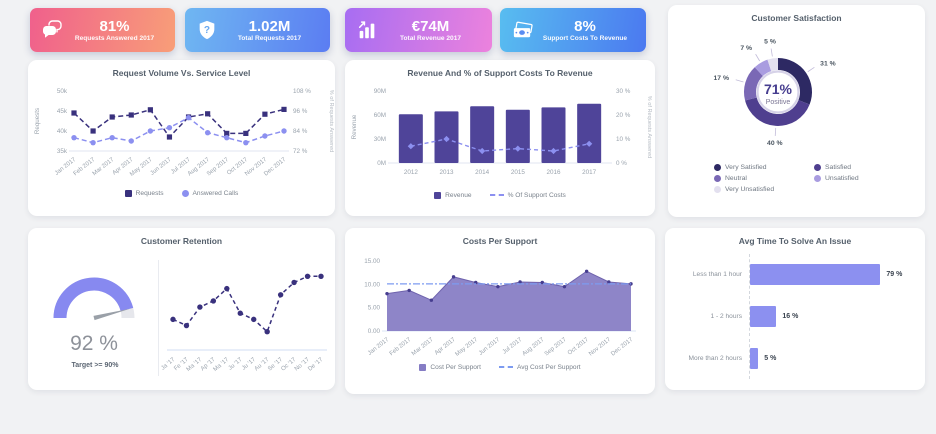 This screenshot has width=936, height=434. What do you see at coordinates (62, 131) in the screenshot?
I see `svg-text: 40k` at bounding box center [62, 131].